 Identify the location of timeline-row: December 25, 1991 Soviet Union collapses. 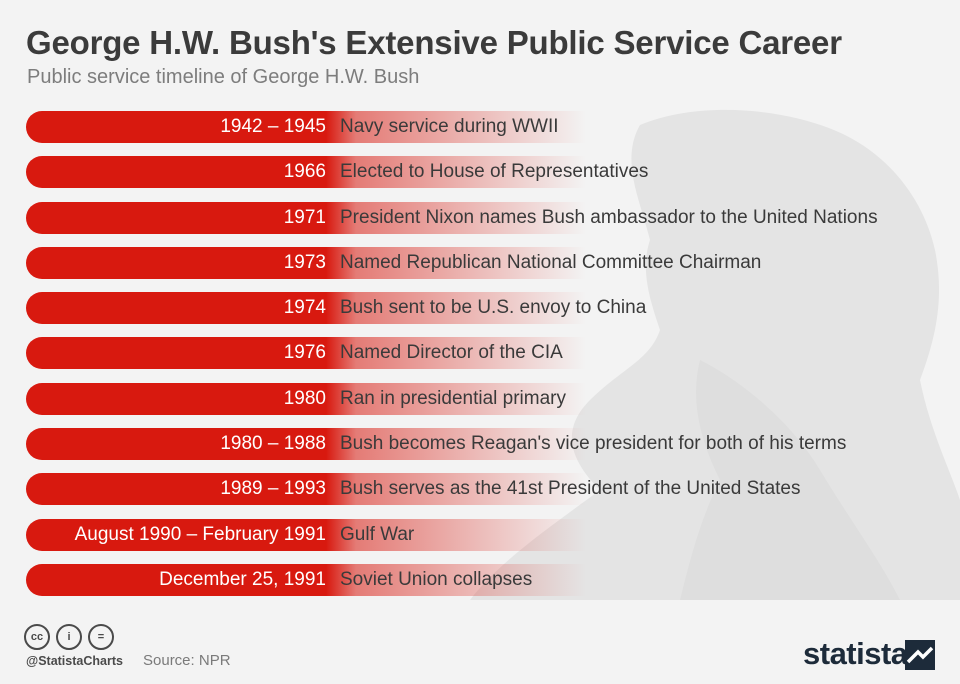
(486, 579).